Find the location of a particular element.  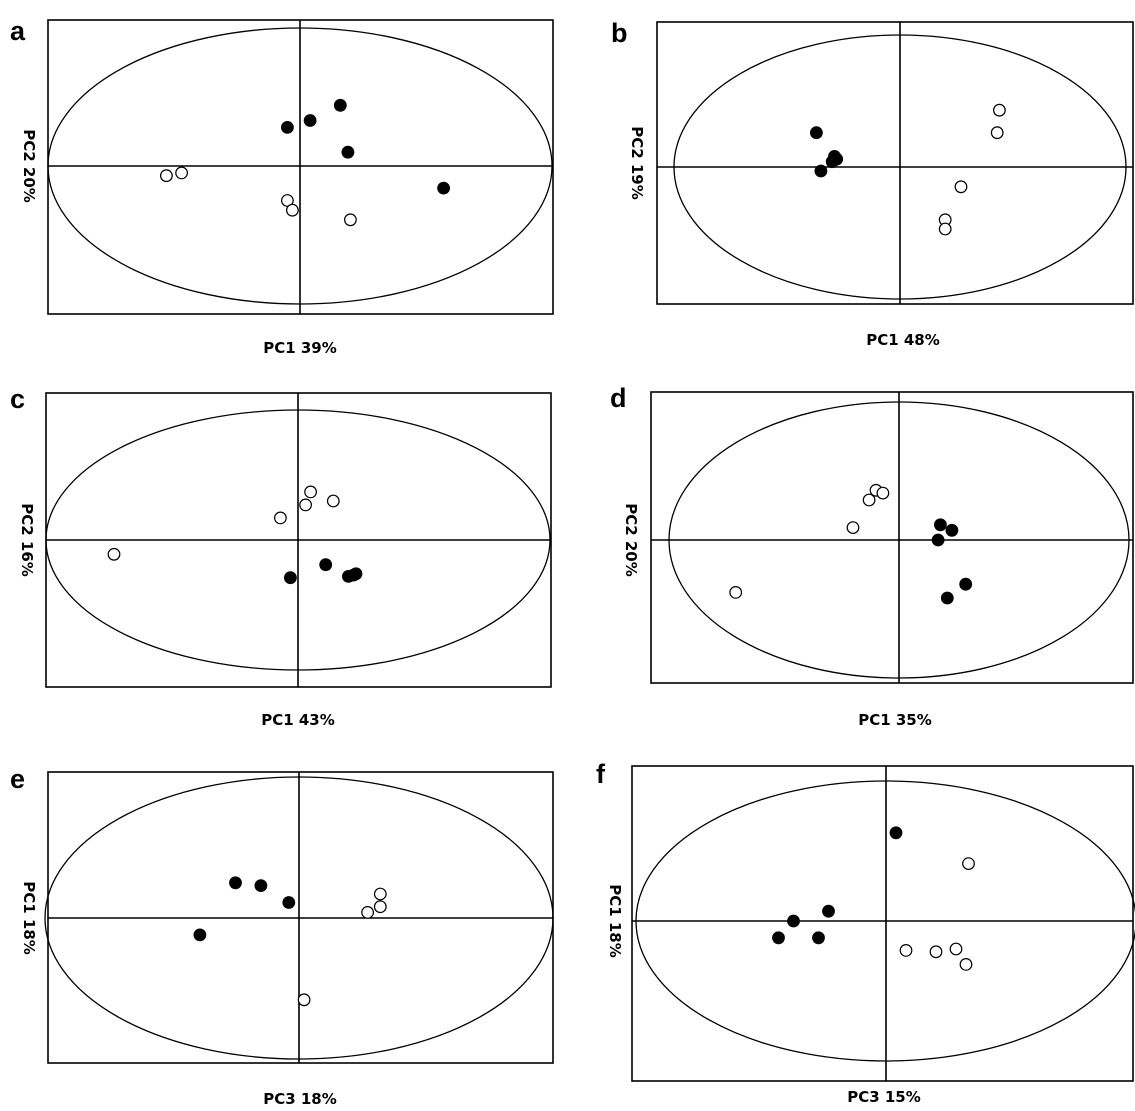

x-axis-title: PC1 35% is located at coordinates (895, 720).